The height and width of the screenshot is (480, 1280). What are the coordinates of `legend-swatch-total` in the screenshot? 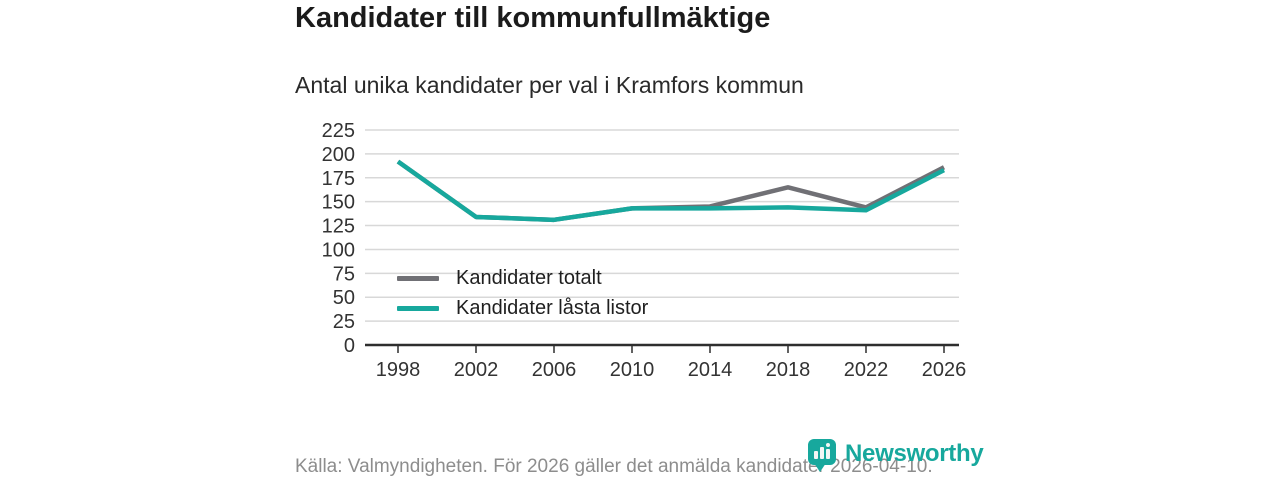 It's located at (418, 278).